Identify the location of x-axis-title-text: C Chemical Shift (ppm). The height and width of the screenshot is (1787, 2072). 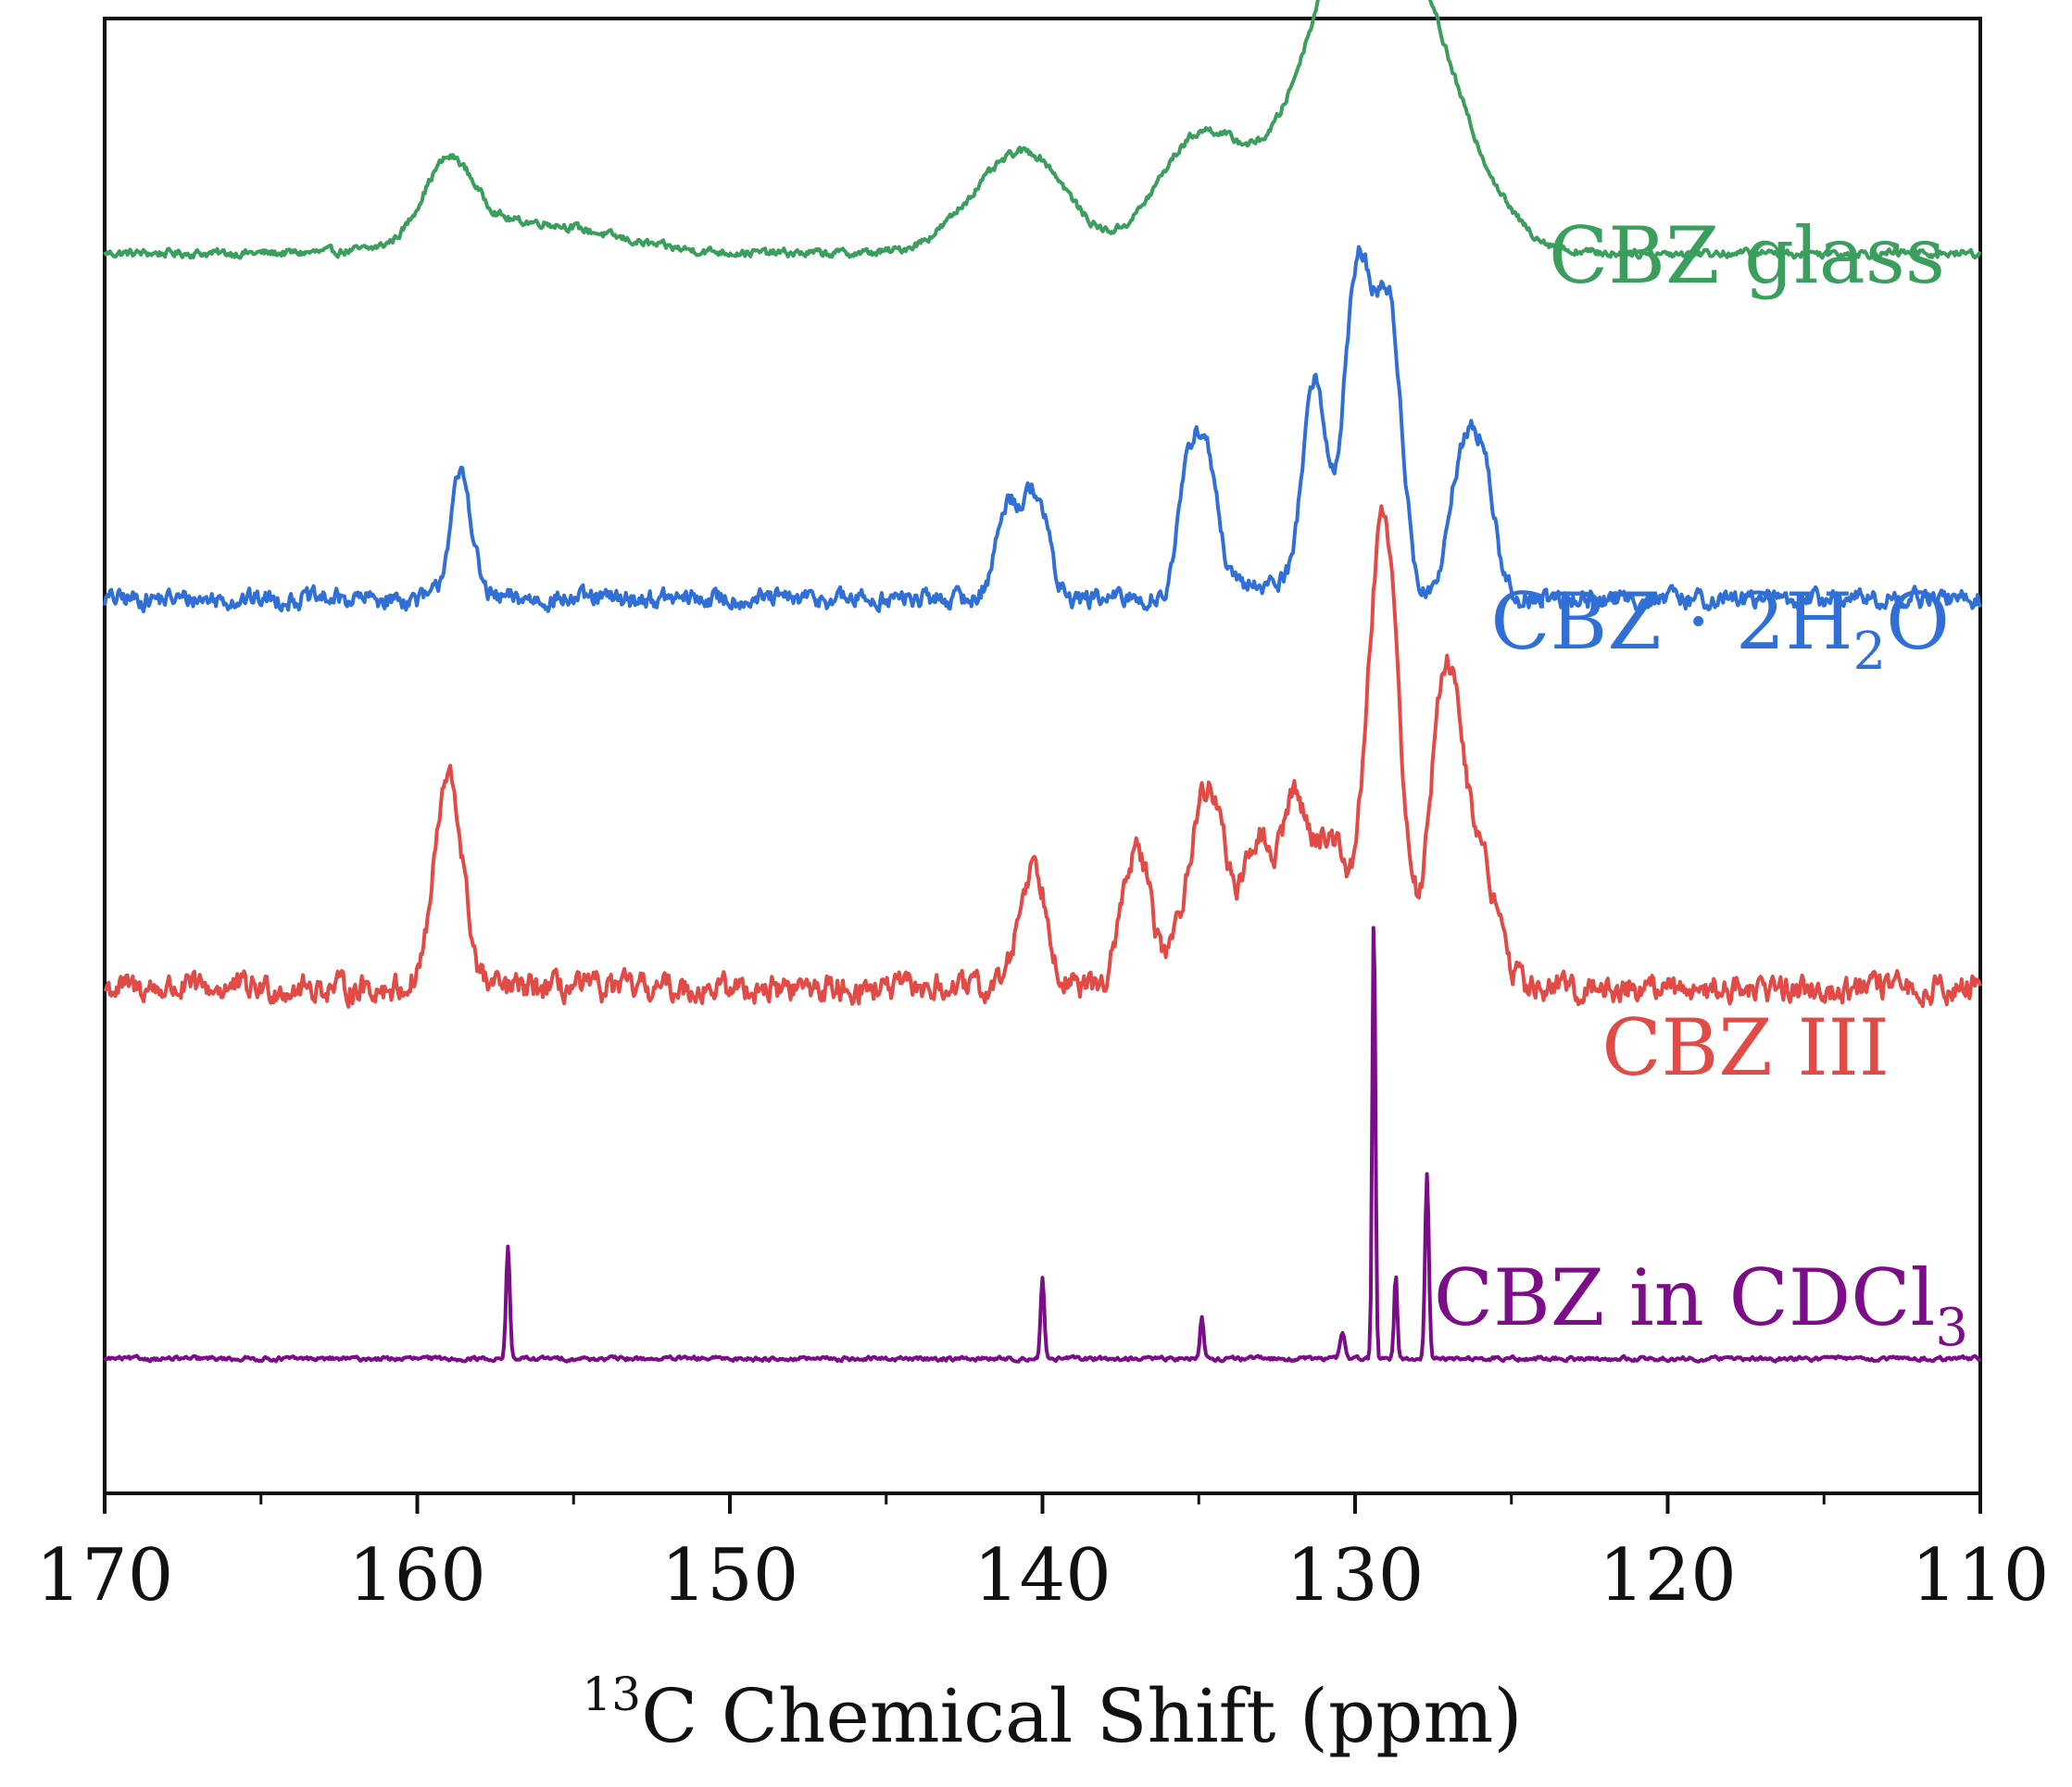
(1081, 1716).